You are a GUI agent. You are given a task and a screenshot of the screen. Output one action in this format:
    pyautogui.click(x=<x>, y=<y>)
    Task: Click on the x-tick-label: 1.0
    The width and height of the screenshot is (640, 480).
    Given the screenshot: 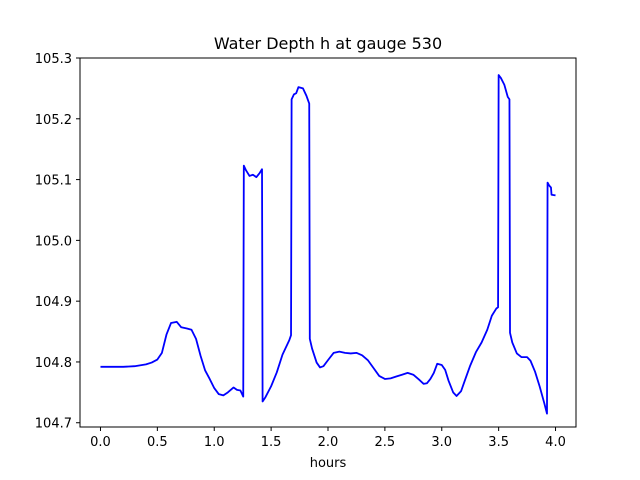 What is the action you would take?
    pyautogui.click(x=214, y=442)
    